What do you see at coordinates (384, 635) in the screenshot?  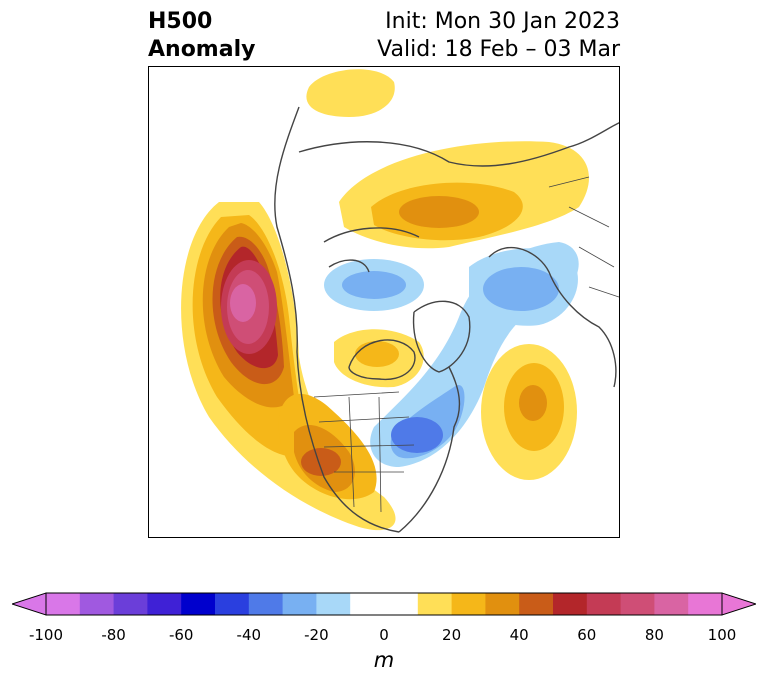 I see `colorbar-tick-label: 0` at bounding box center [384, 635].